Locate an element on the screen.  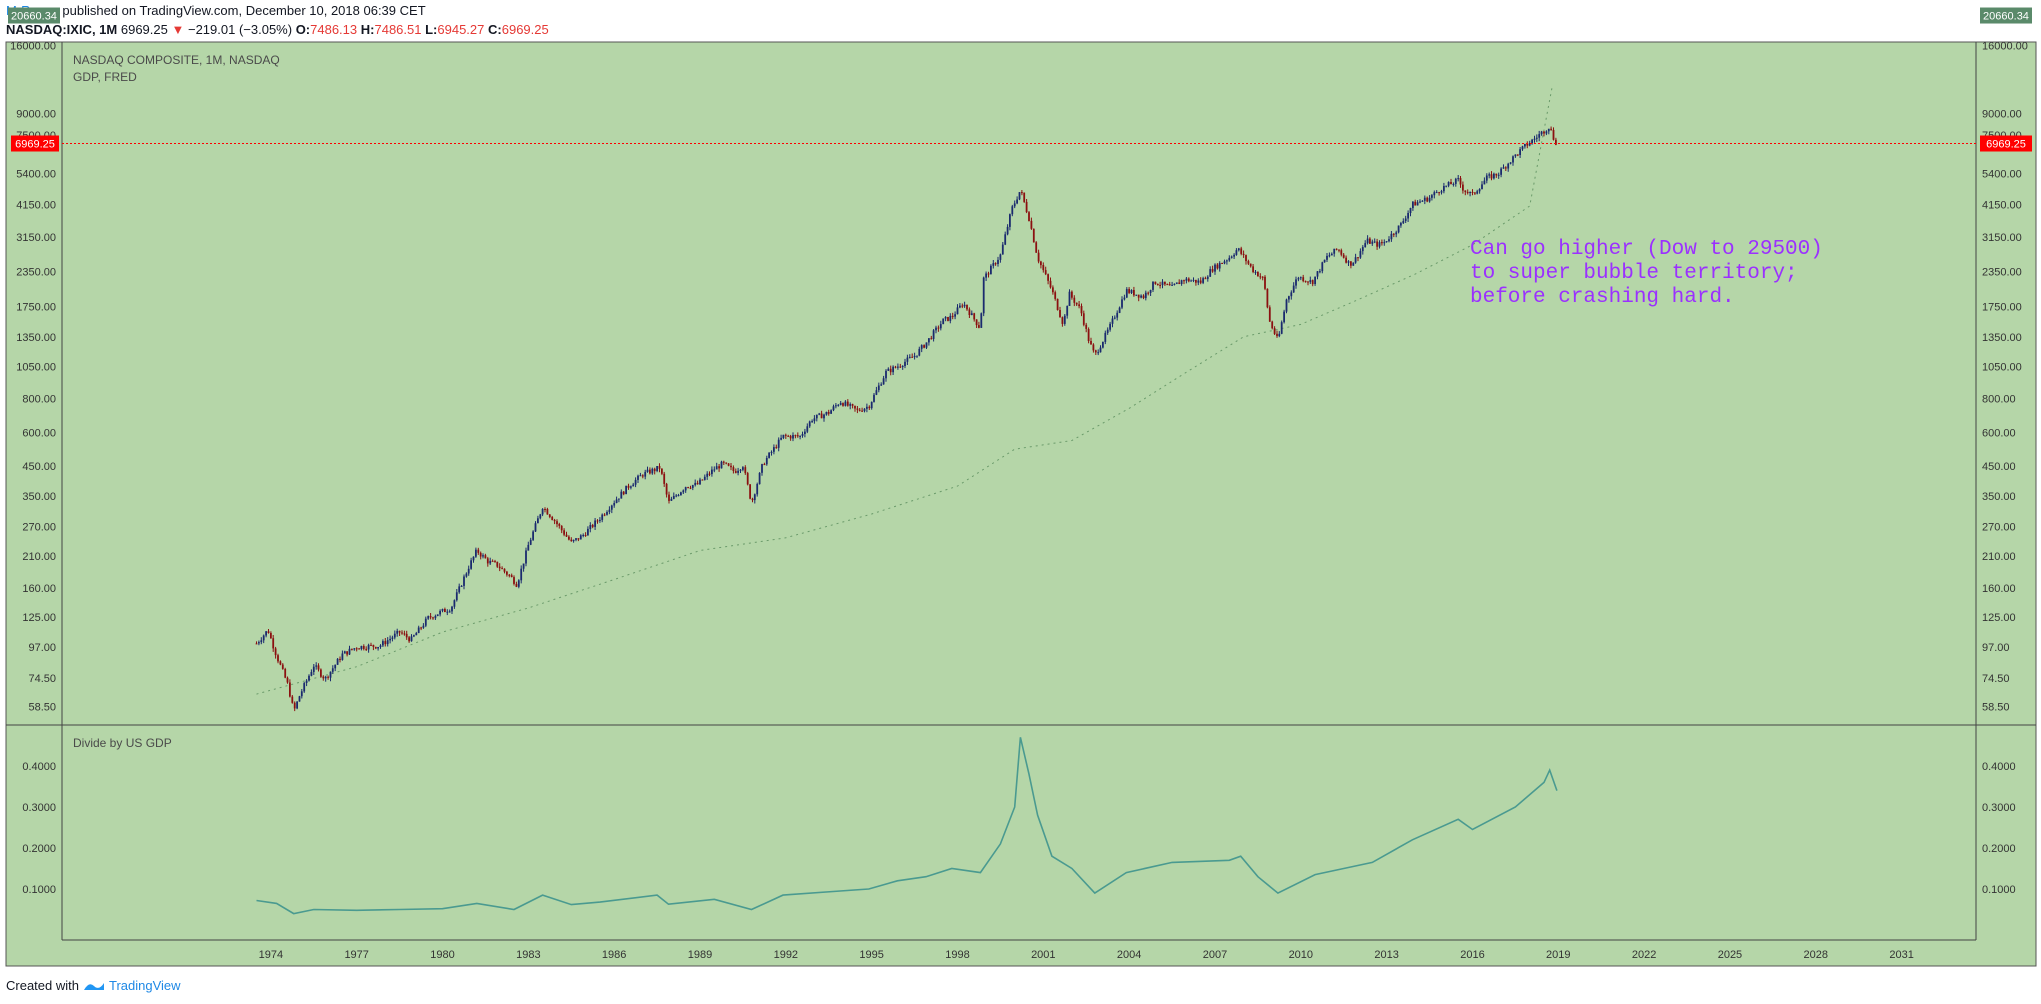
y-tick-label-left: 350.00 is located at coordinates (39, 497).